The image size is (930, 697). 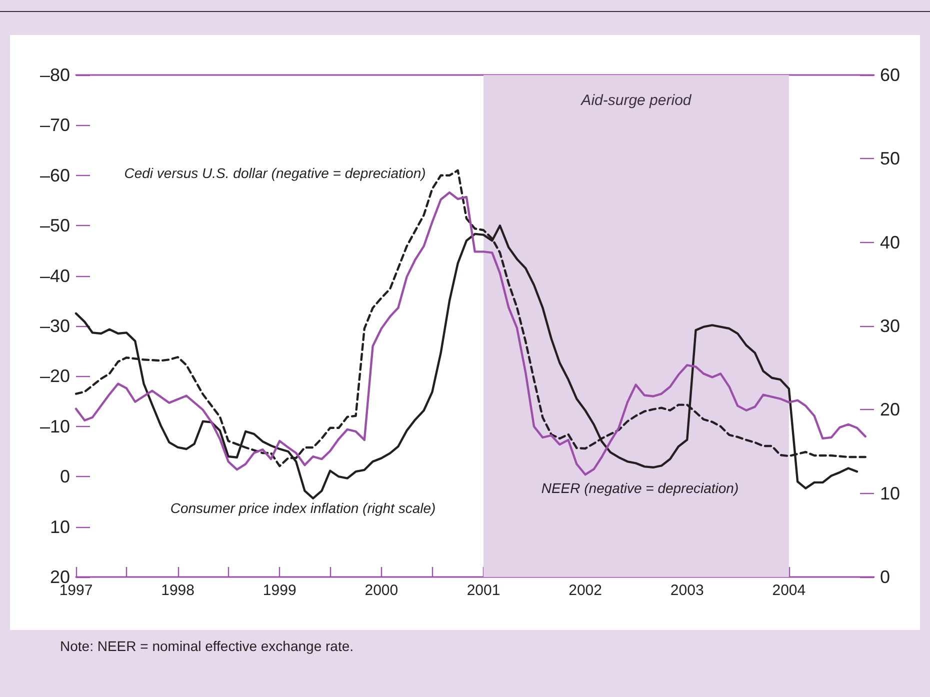 What do you see at coordinates (55, 75) in the screenshot?
I see `y-tick-label: –80` at bounding box center [55, 75].